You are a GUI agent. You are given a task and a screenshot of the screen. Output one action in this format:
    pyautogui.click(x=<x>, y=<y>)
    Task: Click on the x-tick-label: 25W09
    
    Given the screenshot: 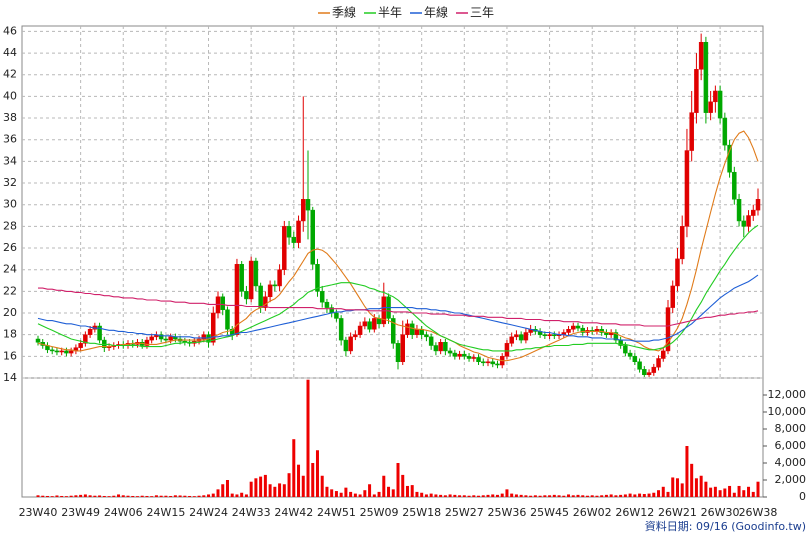 What is the action you would take?
    pyautogui.click(x=379, y=512)
    